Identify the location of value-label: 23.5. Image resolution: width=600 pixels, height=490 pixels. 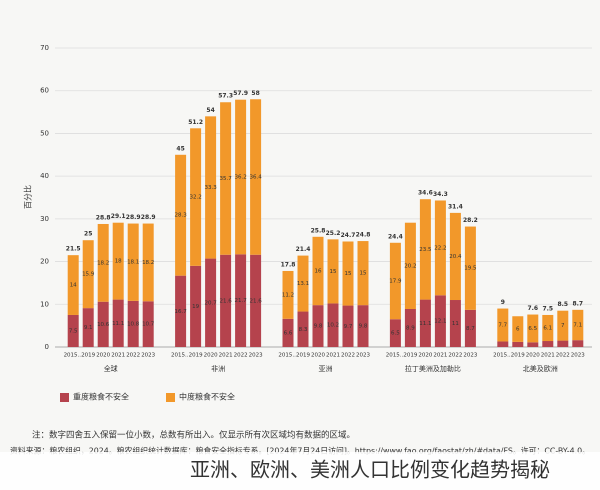
(425, 250).